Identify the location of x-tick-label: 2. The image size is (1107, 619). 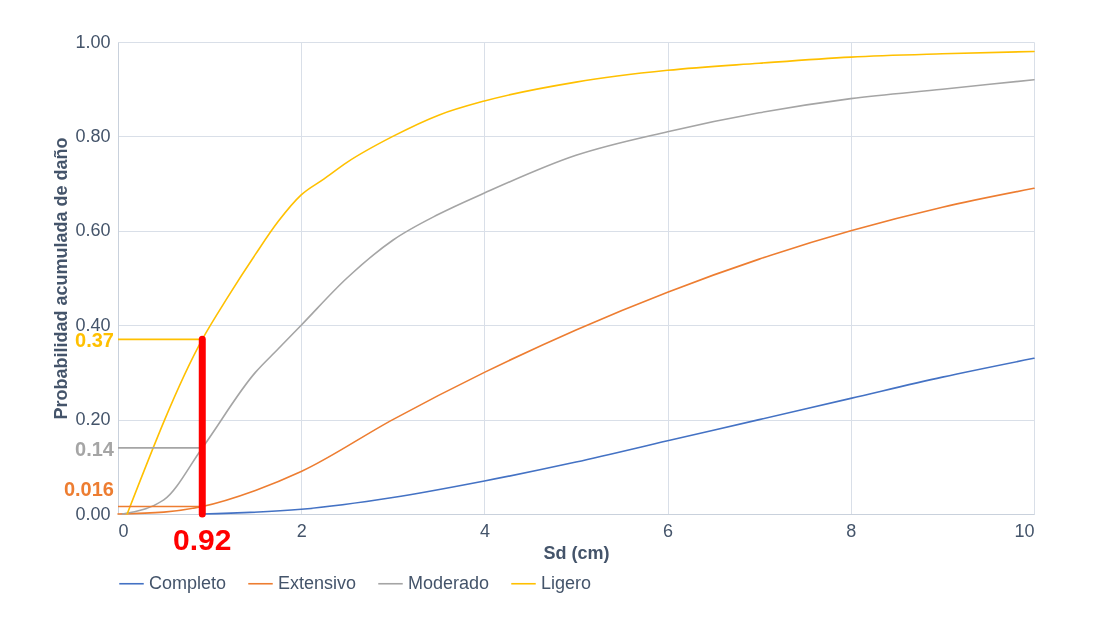
(301, 530).